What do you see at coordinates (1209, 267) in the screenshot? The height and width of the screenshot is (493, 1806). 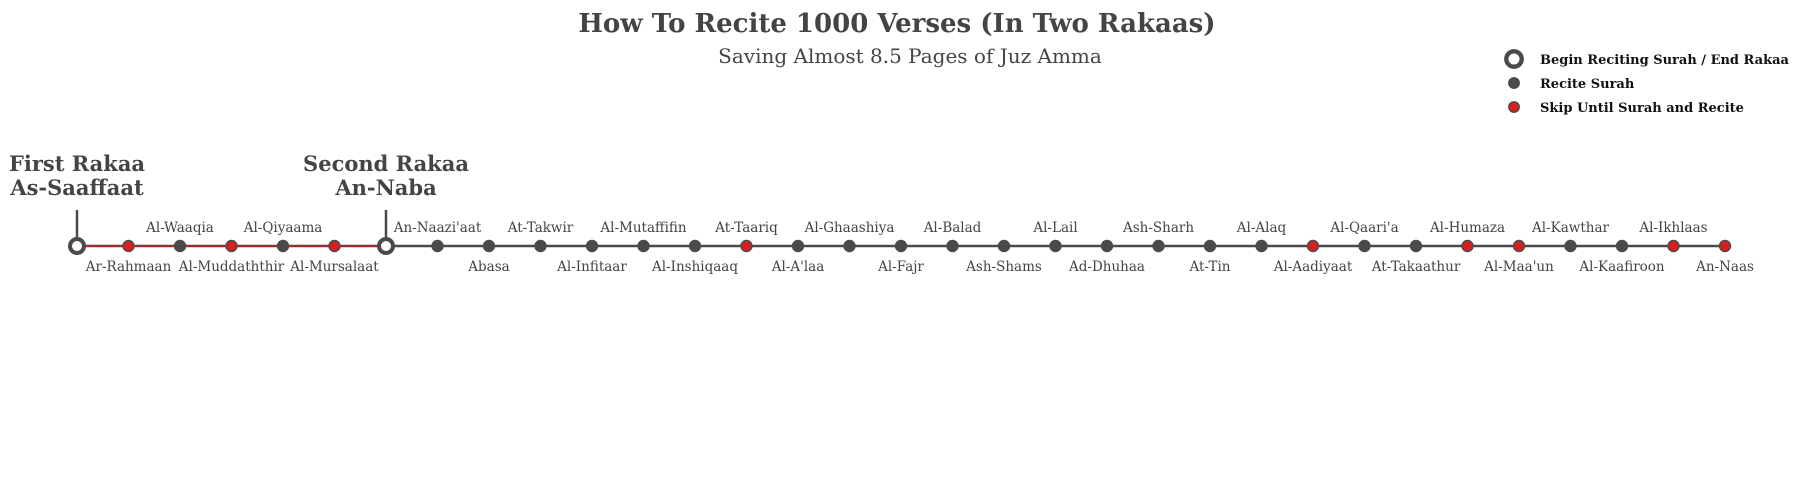 I see `surah-label: At-Tin` at bounding box center [1209, 267].